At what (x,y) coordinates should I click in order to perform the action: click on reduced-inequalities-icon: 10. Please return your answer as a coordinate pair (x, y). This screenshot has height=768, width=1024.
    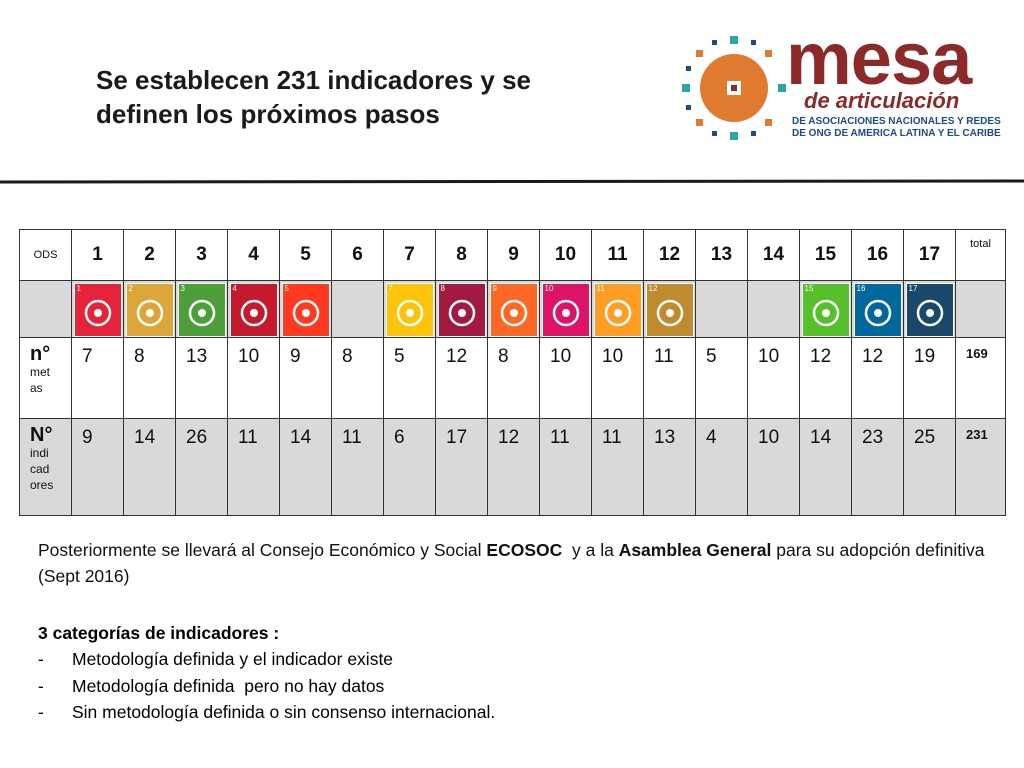
    Looking at the image, I should click on (565, 310).